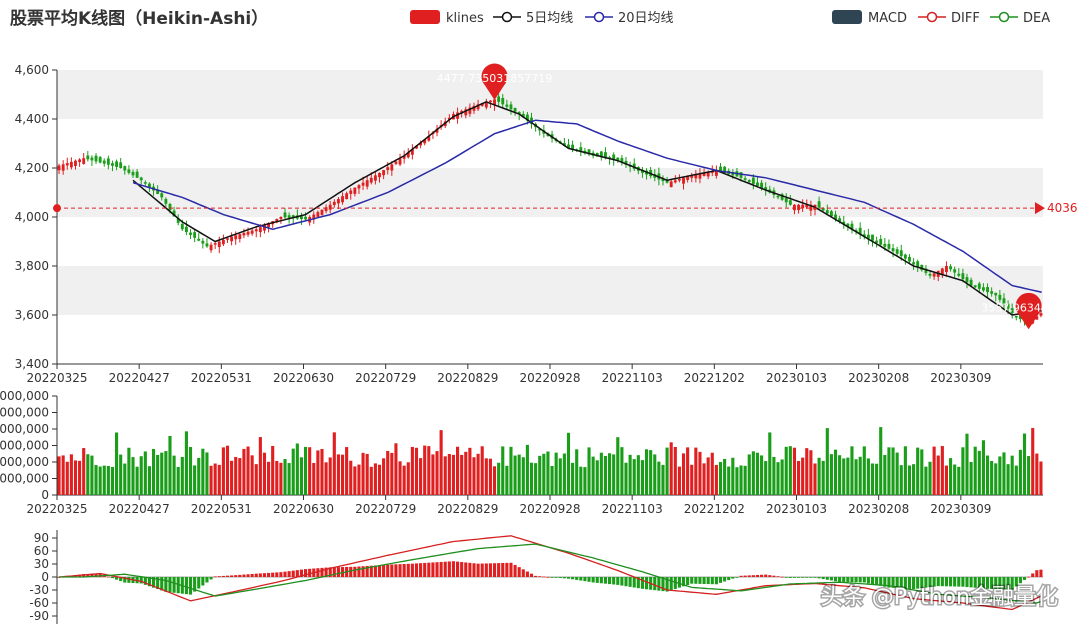 This screenshot has height=627, width=1080. What do you see at coordinates (507, 17) in the screenshot?
I see `legend-ma5-marker` at bounding box center [507, 17].